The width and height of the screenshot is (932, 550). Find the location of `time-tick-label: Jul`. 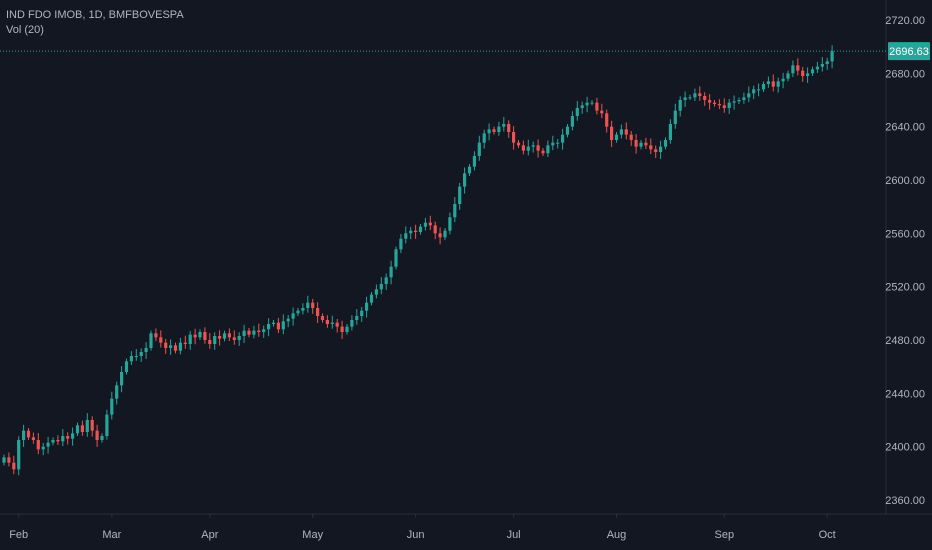

time-tick-label: Jul is located at coordinates (514, 535).